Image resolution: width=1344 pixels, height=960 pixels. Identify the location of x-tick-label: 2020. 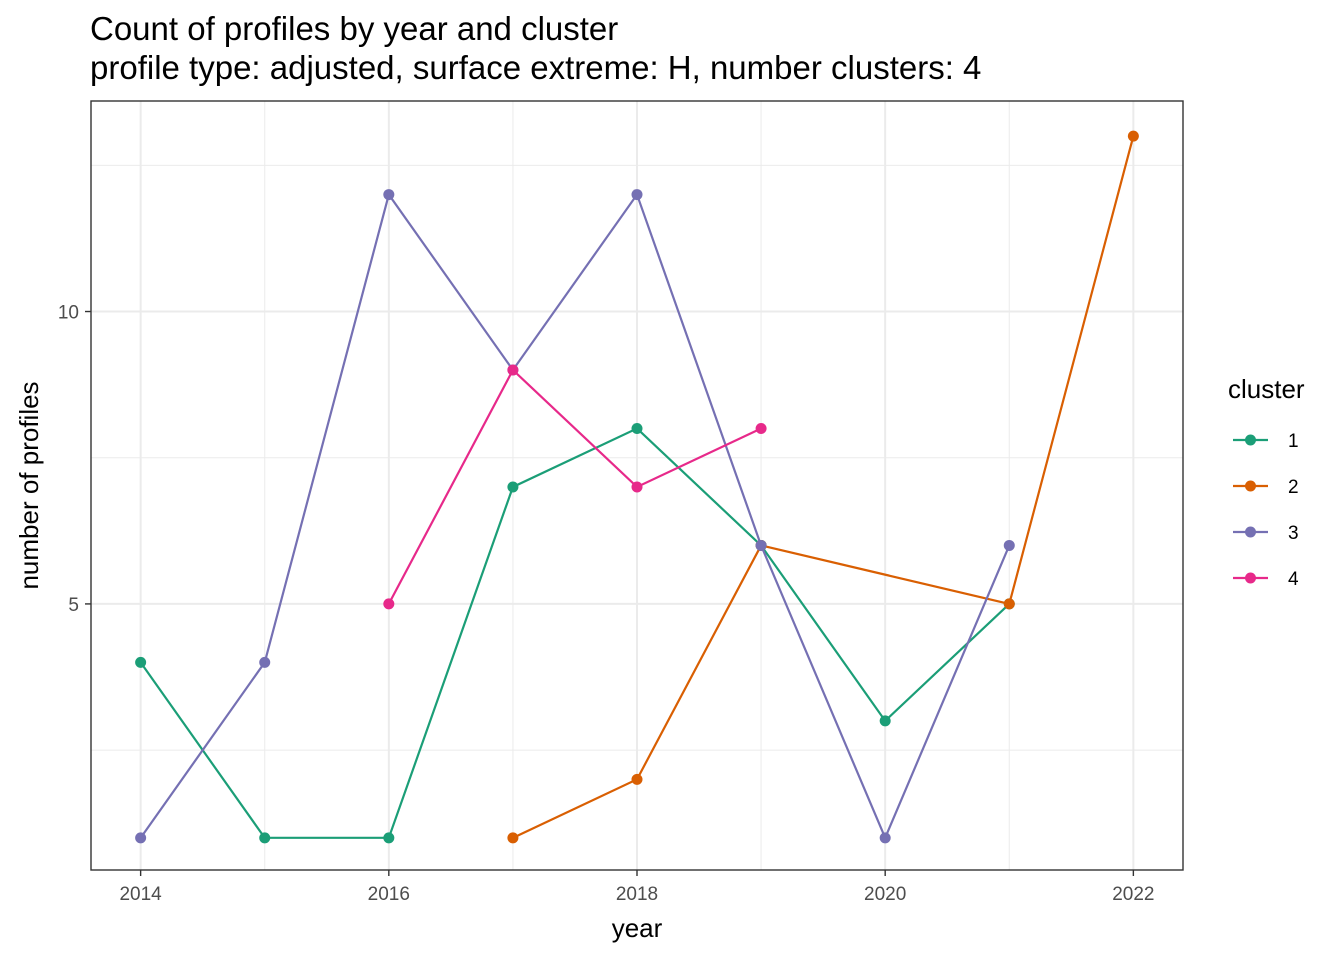
(885, 894).